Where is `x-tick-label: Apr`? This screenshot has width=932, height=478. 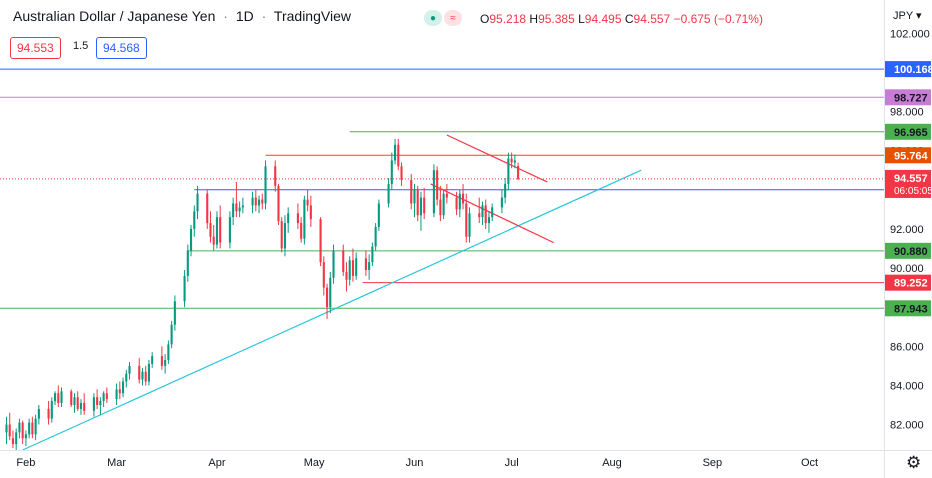 x-tick-label: Apr is located at coordinates (216, 463).